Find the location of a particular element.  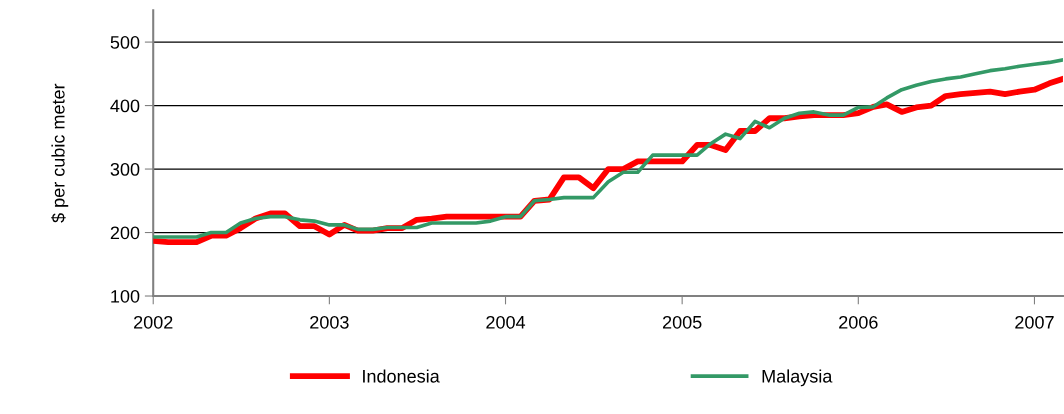

x-tick-label: 2006 is located at coordinates (858, 322).